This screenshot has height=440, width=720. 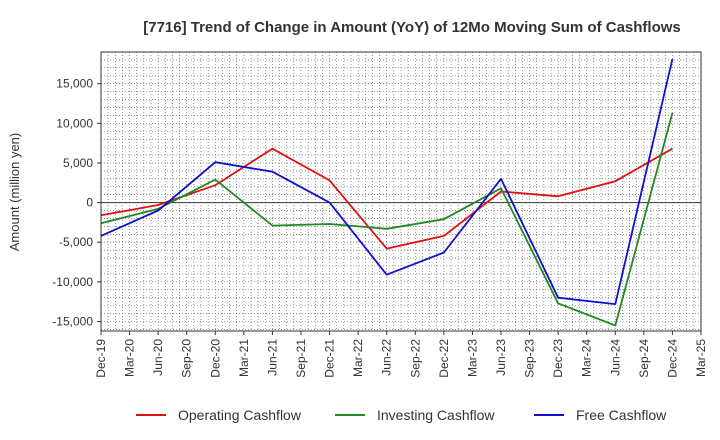 What do you see at coordinates (621, 415) in the screenshot?
I see `legend-label-free-cashflow: Free Cashflow` at bounding box center [621, 415].